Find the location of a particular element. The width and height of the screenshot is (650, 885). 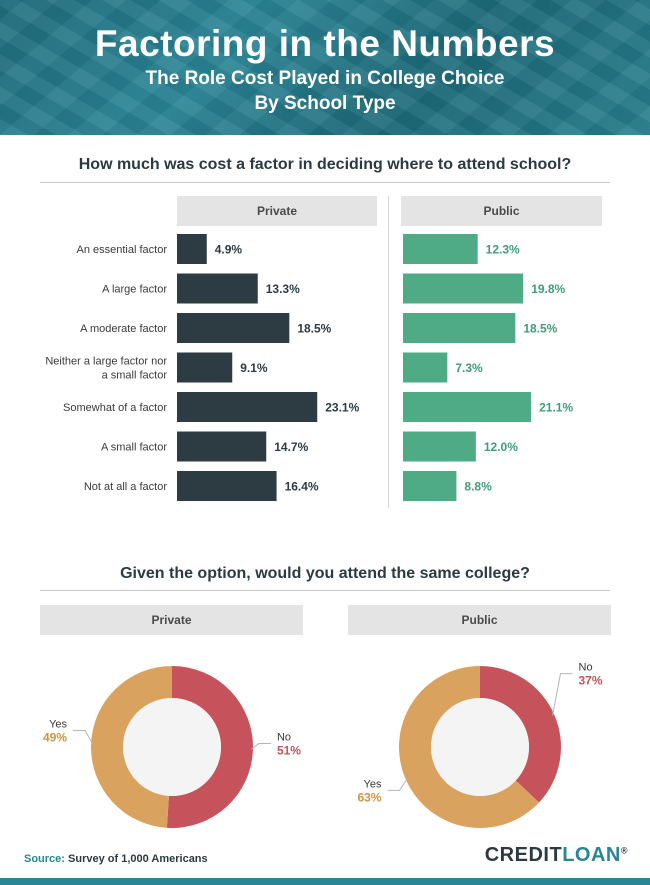

creditloan-logo: CREDITLOAN® is located at coordinates (556, 855).